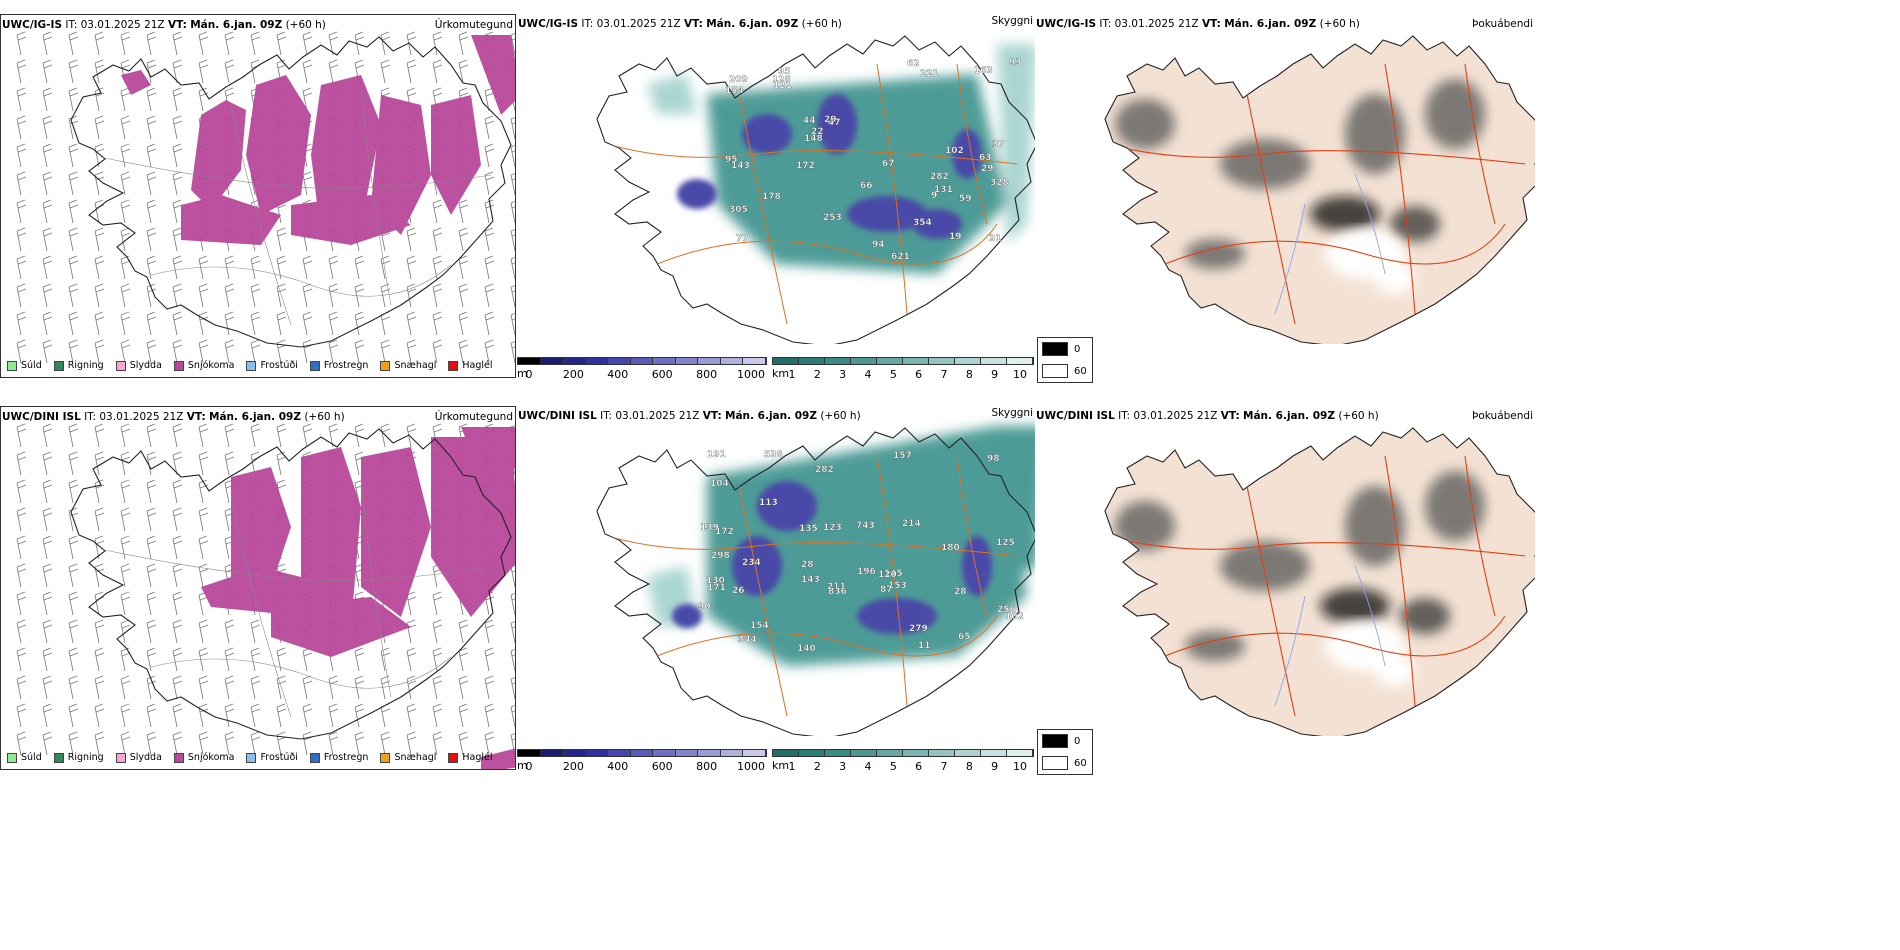 The image size is (1900, 950). Describe the element at coordinates (983, 71) in the screenshot. I see `cloudbase-label: 163` at that location.